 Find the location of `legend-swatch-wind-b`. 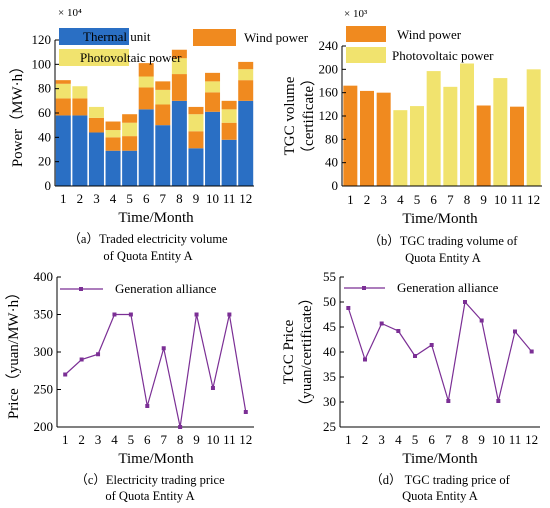

legend-swatch-wind-b is located at coordinates (366, 34).